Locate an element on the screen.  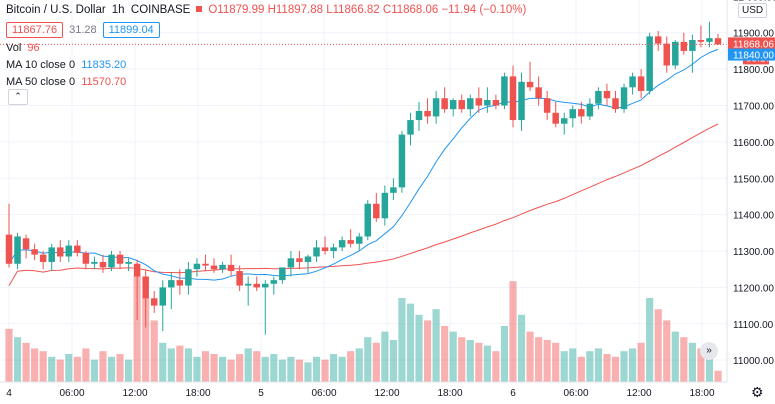
price-tick-label: 11400.00 is located at coordinates (753, 216).